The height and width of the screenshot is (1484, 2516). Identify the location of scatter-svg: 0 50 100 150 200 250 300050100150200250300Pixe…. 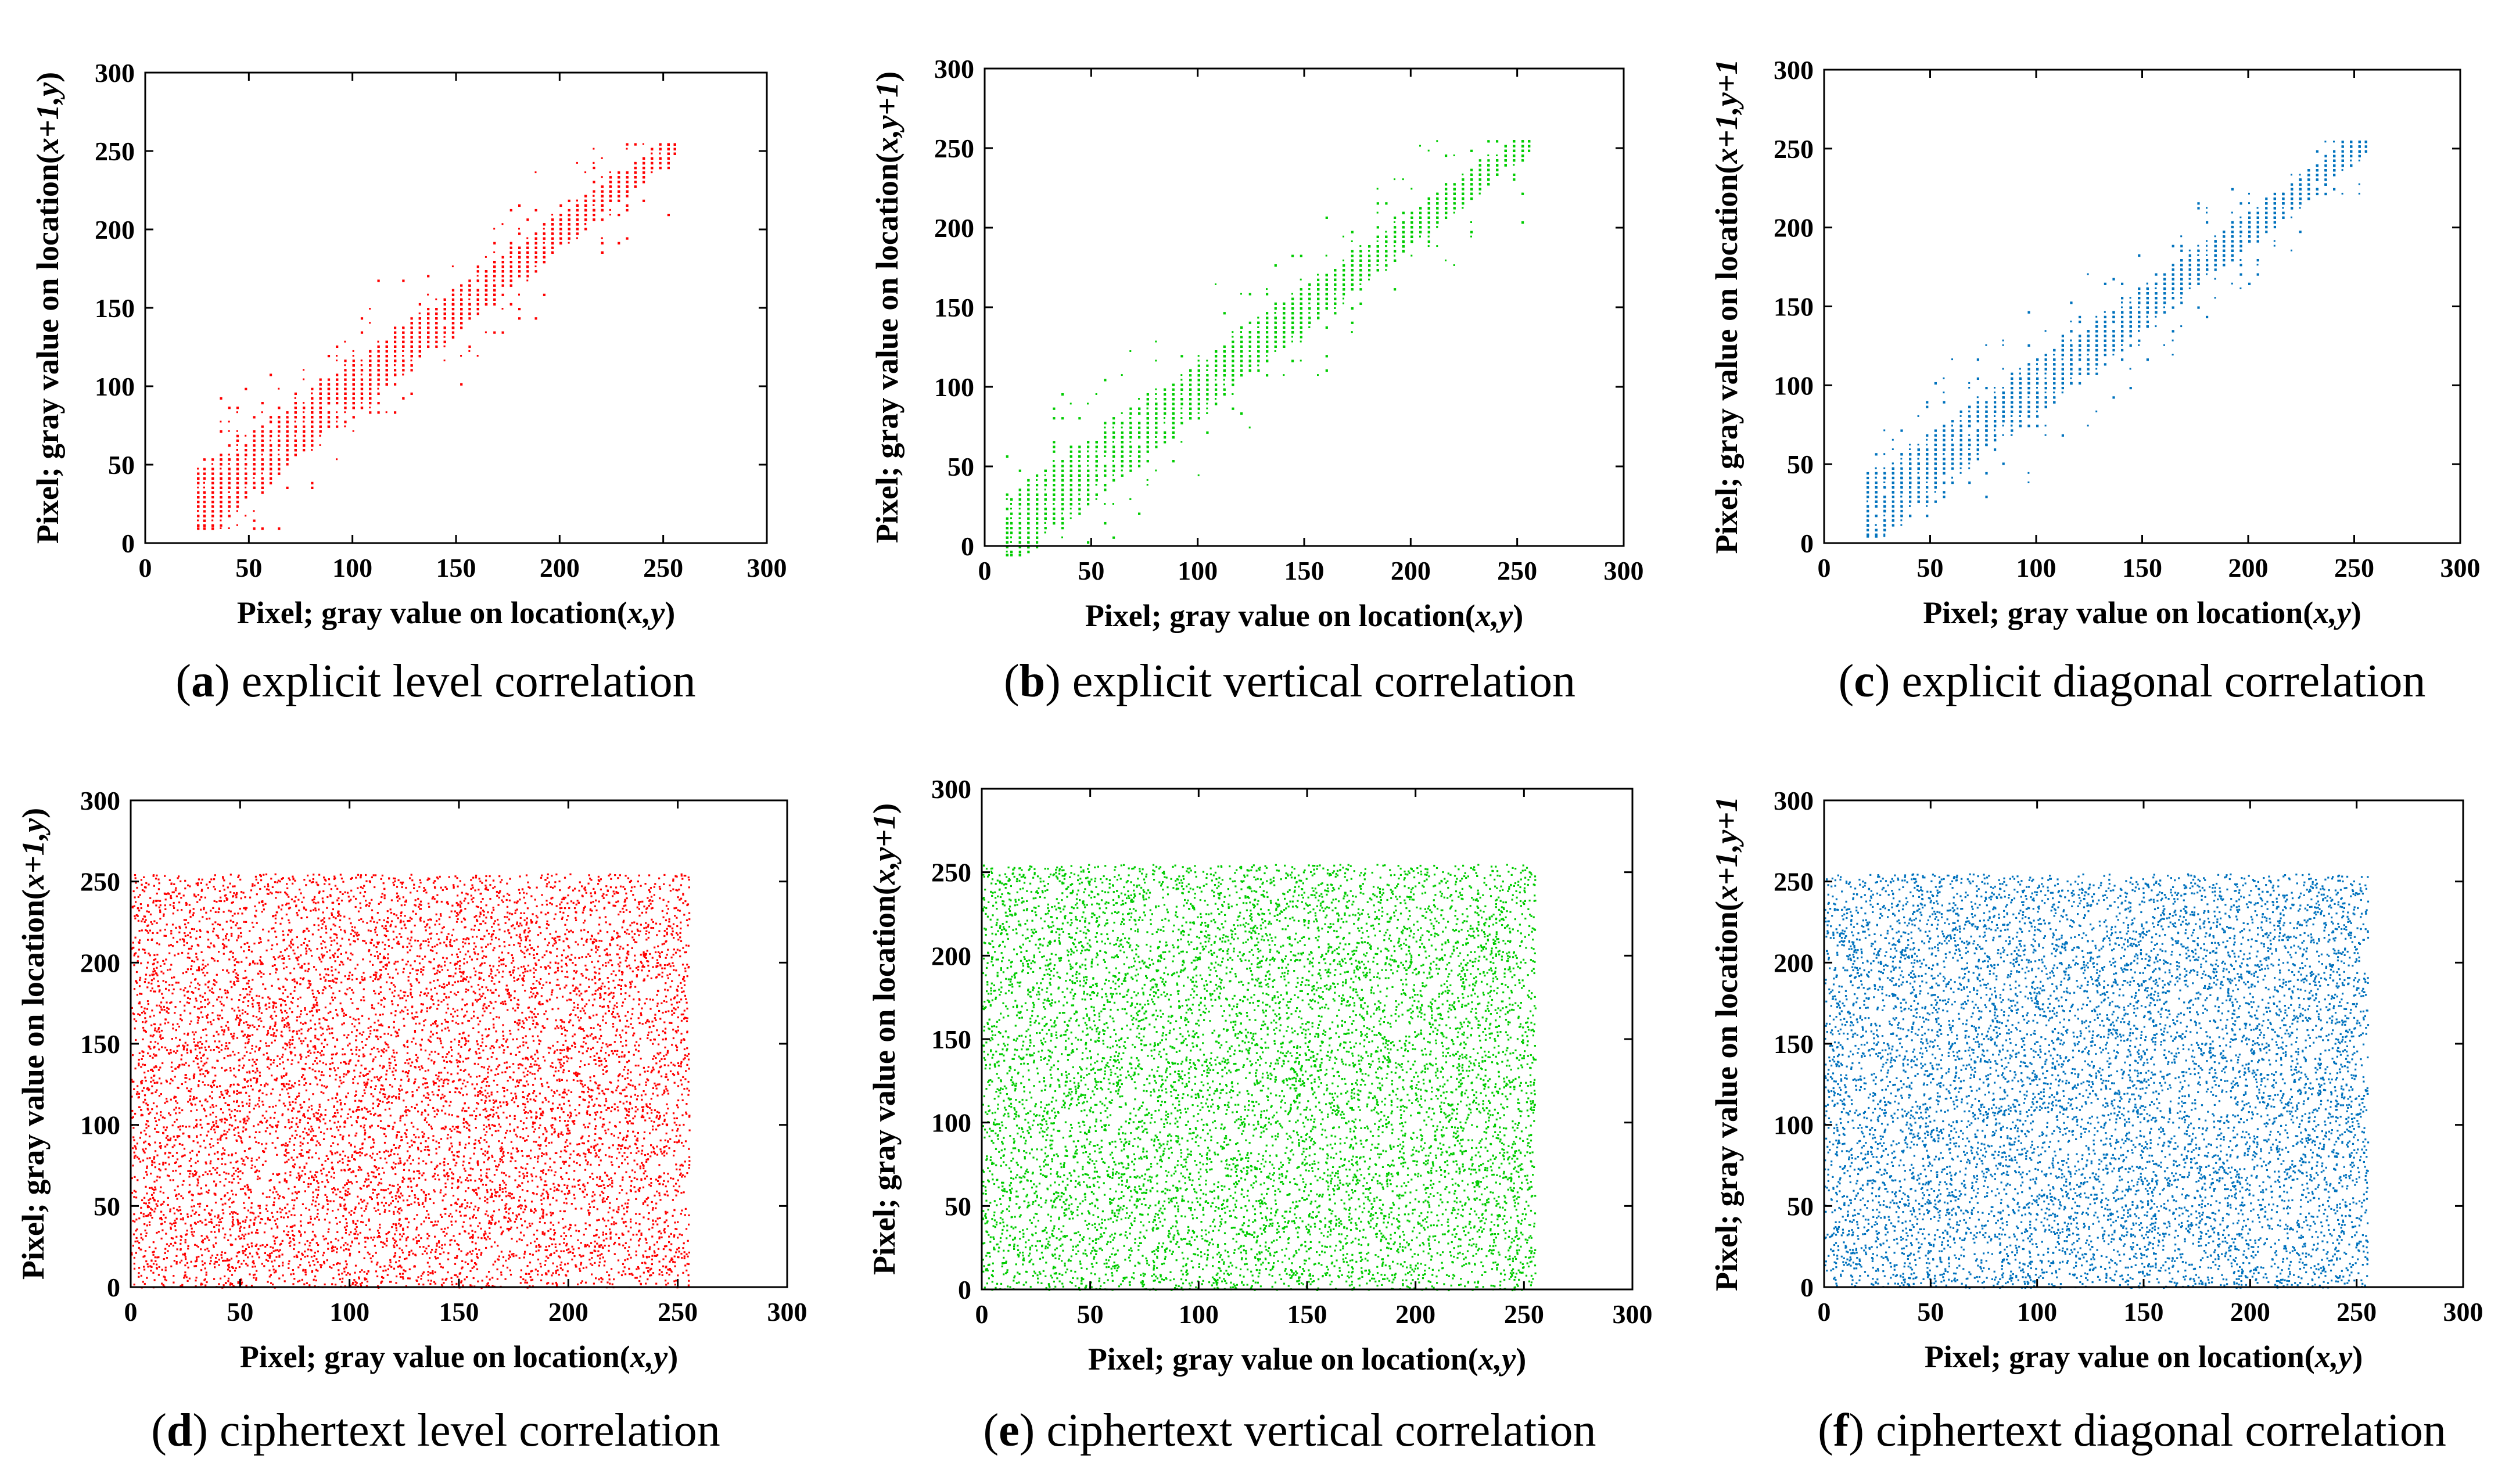
(408, 344).